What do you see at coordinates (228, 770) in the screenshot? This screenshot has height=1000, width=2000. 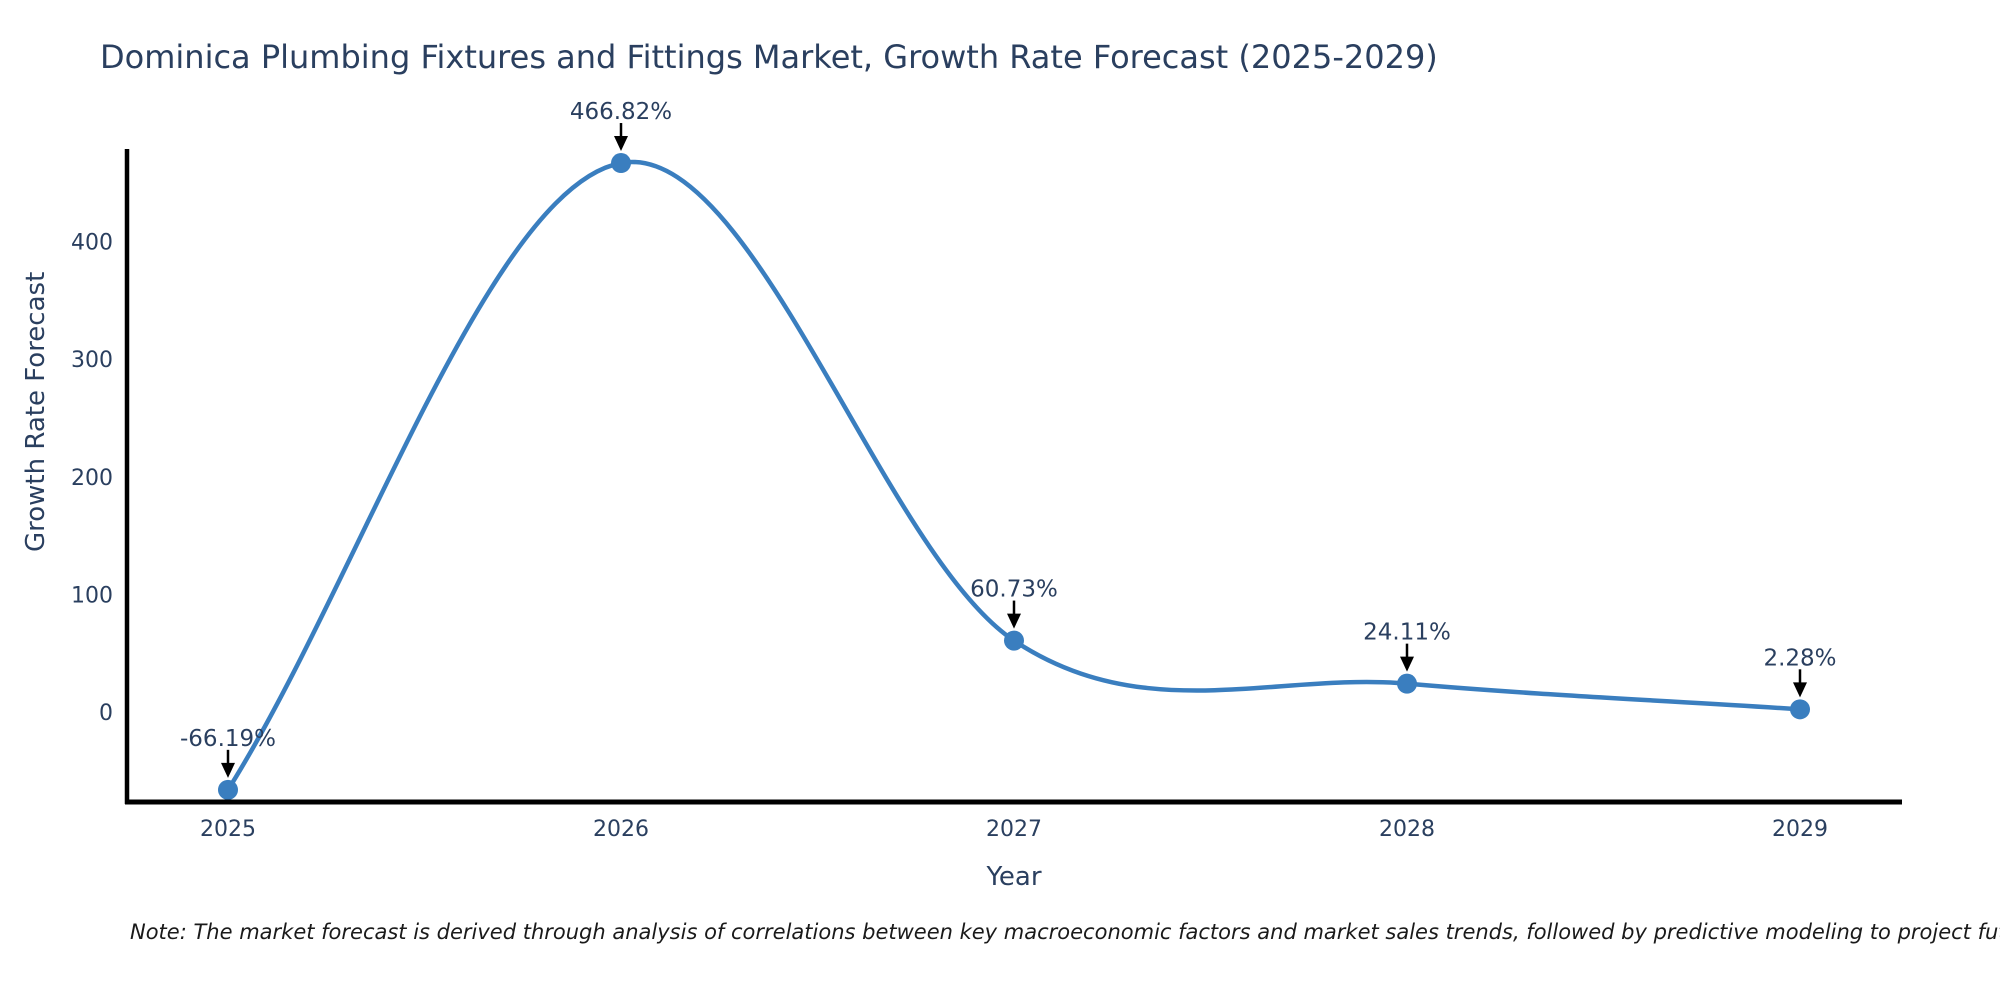 I see `annotation-arrowhead-2025` at bounding box center [228, 770].